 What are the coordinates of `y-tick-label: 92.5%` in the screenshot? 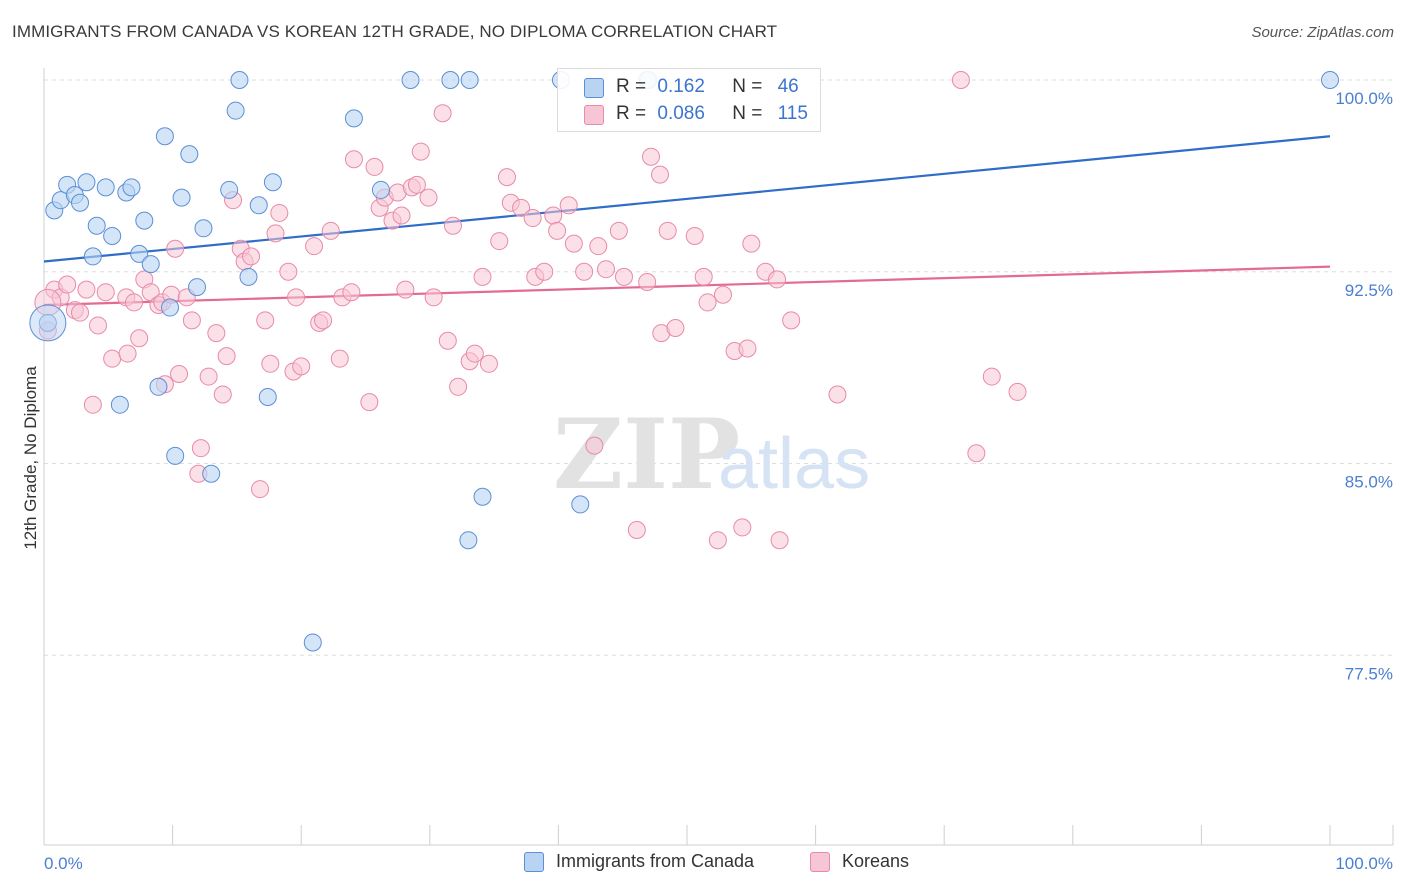 It's located at (1369, 290).